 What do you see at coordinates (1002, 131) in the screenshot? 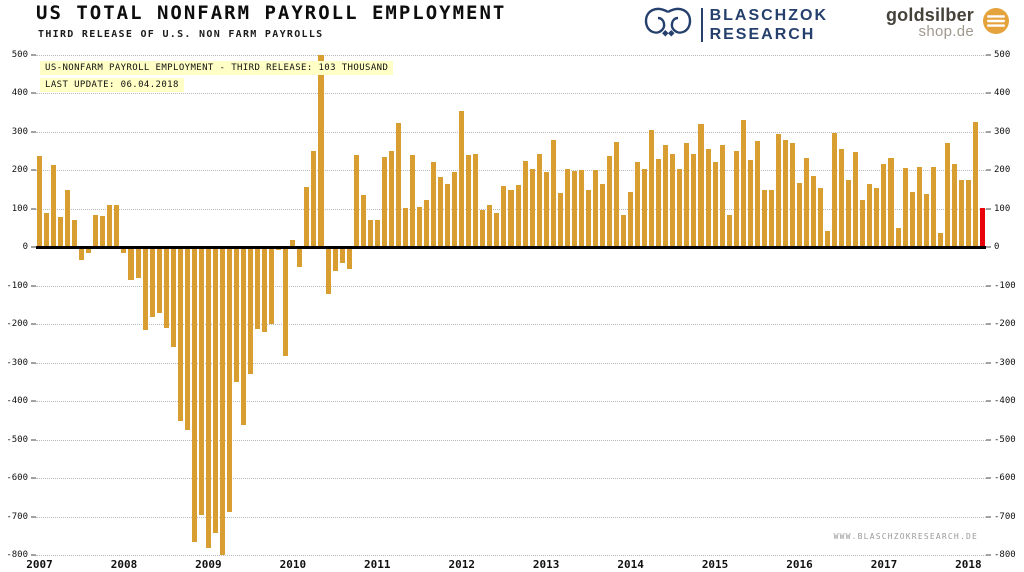
I see `y-axis-label-right: 300` at bounding box center [1002, 131].